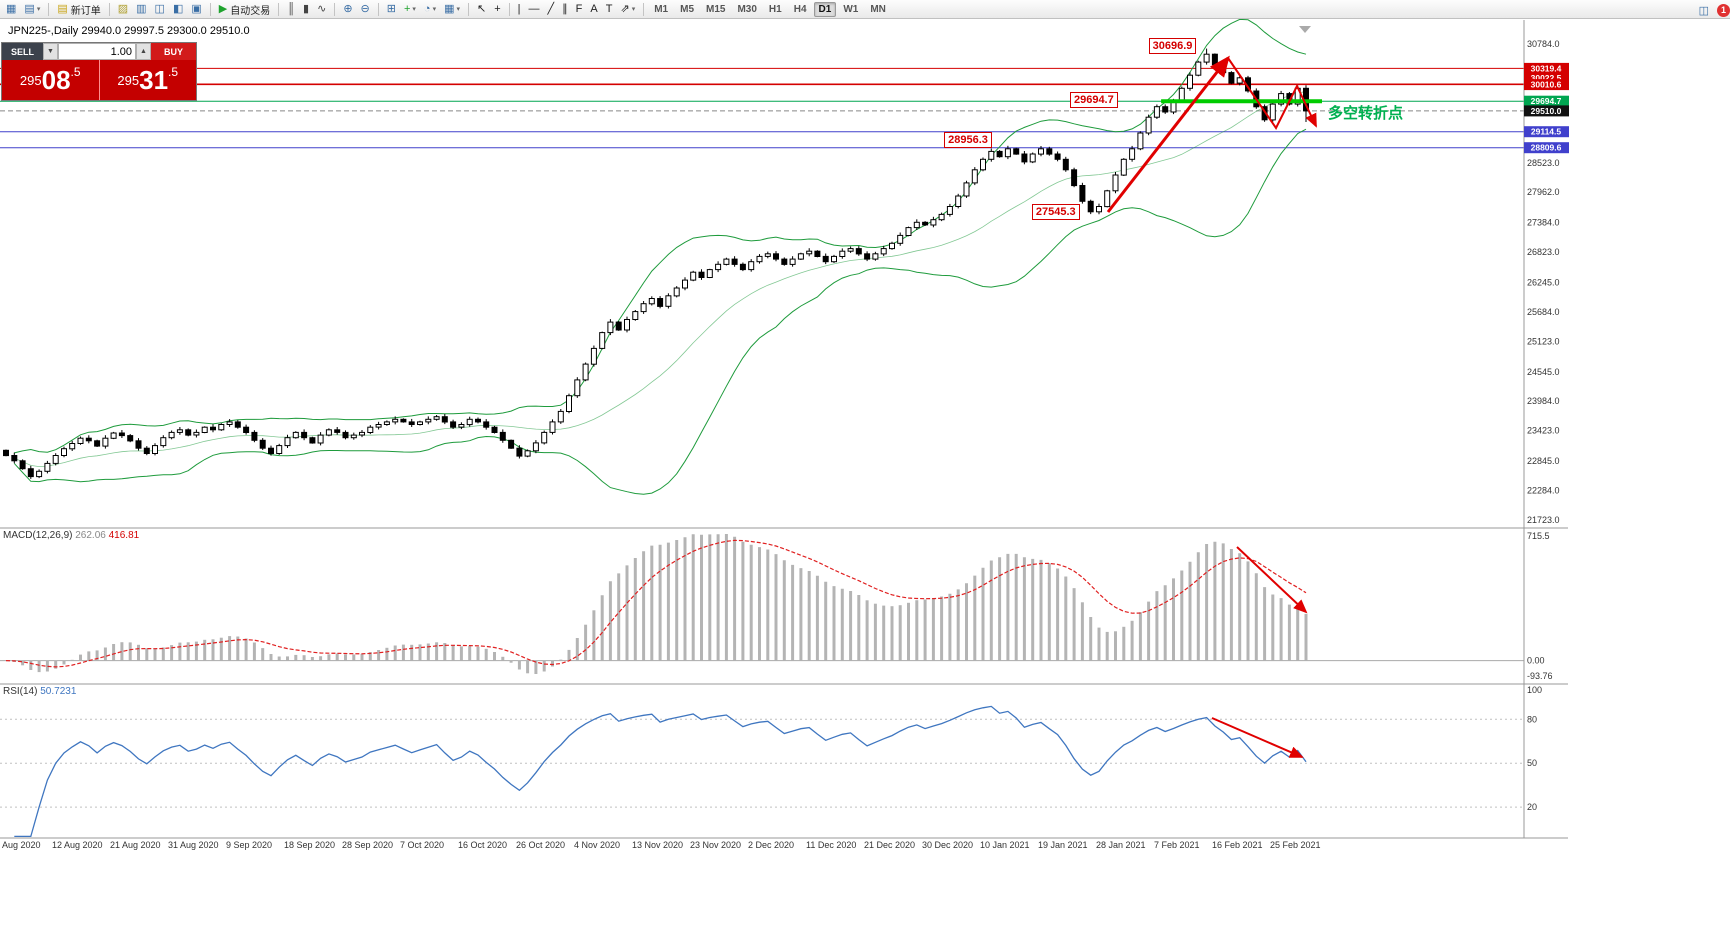  Describe the element at coordinates (661, 9) in the screenshot. I see `timeframe-m1-button: M1` at that location.